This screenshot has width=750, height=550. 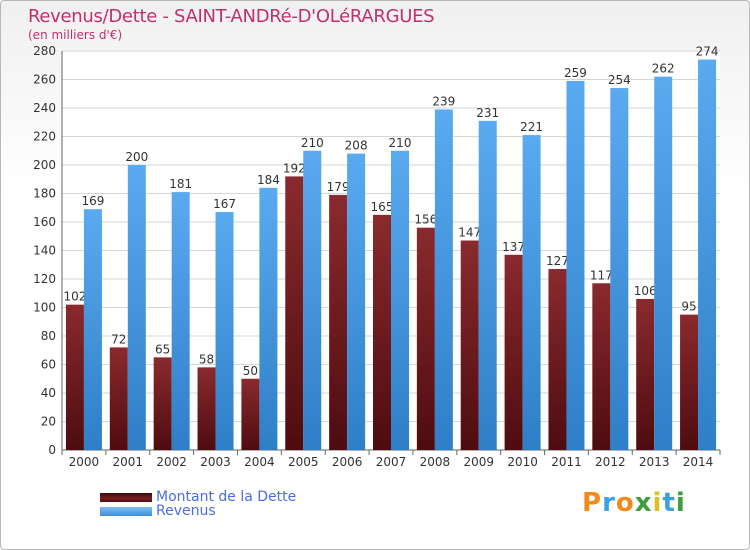 I want to click on y-tick-label: 0, so click(x=52, y=450).